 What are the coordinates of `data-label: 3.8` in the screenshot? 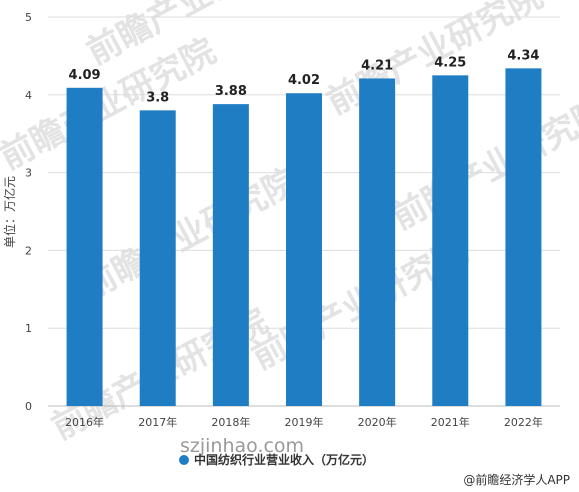 It's located at (157, 97).